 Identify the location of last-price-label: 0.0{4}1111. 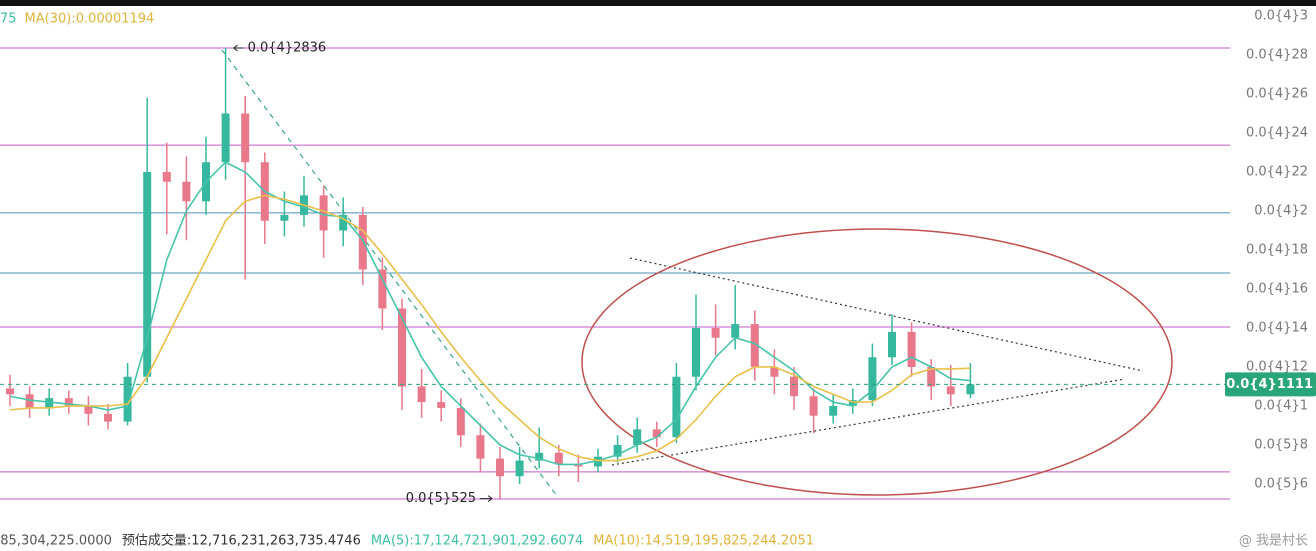
(1269, 384).